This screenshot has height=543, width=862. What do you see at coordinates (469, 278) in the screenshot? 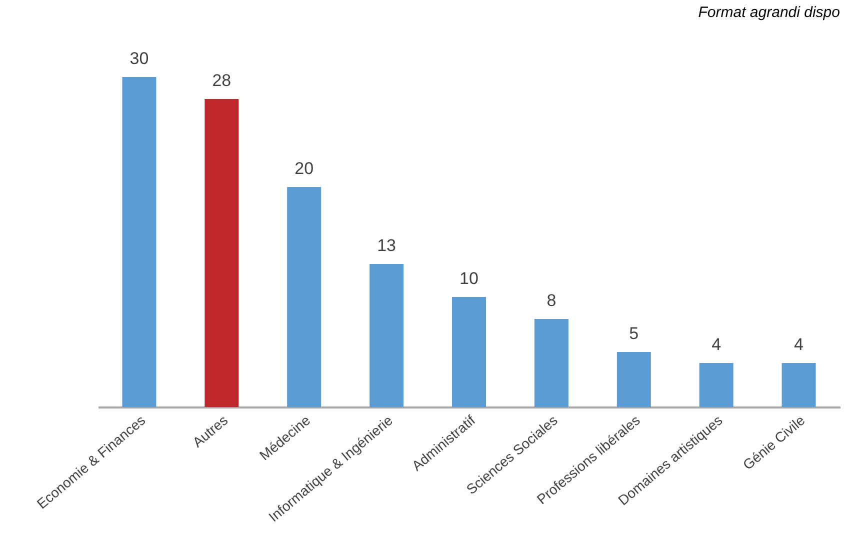
I see `data-label: 10` at bounding box center [469, 278].